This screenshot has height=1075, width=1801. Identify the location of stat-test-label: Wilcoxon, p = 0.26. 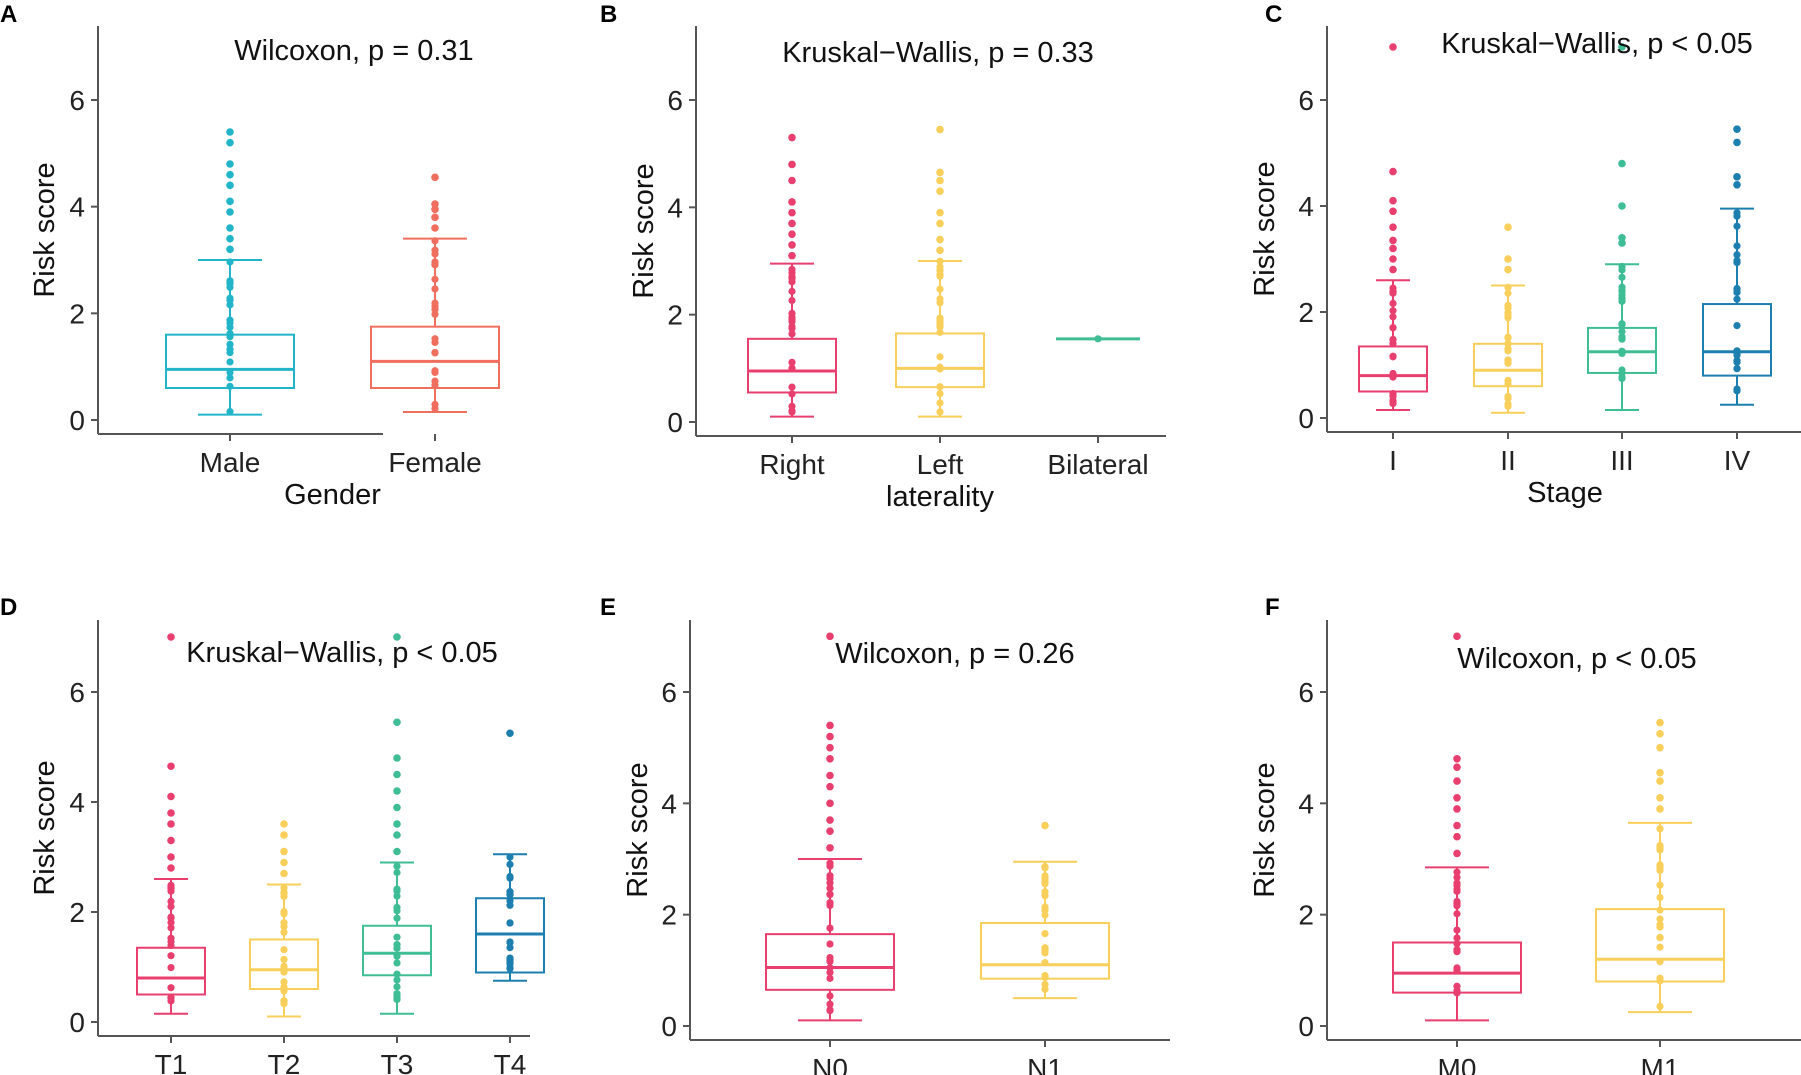
(954, 654).